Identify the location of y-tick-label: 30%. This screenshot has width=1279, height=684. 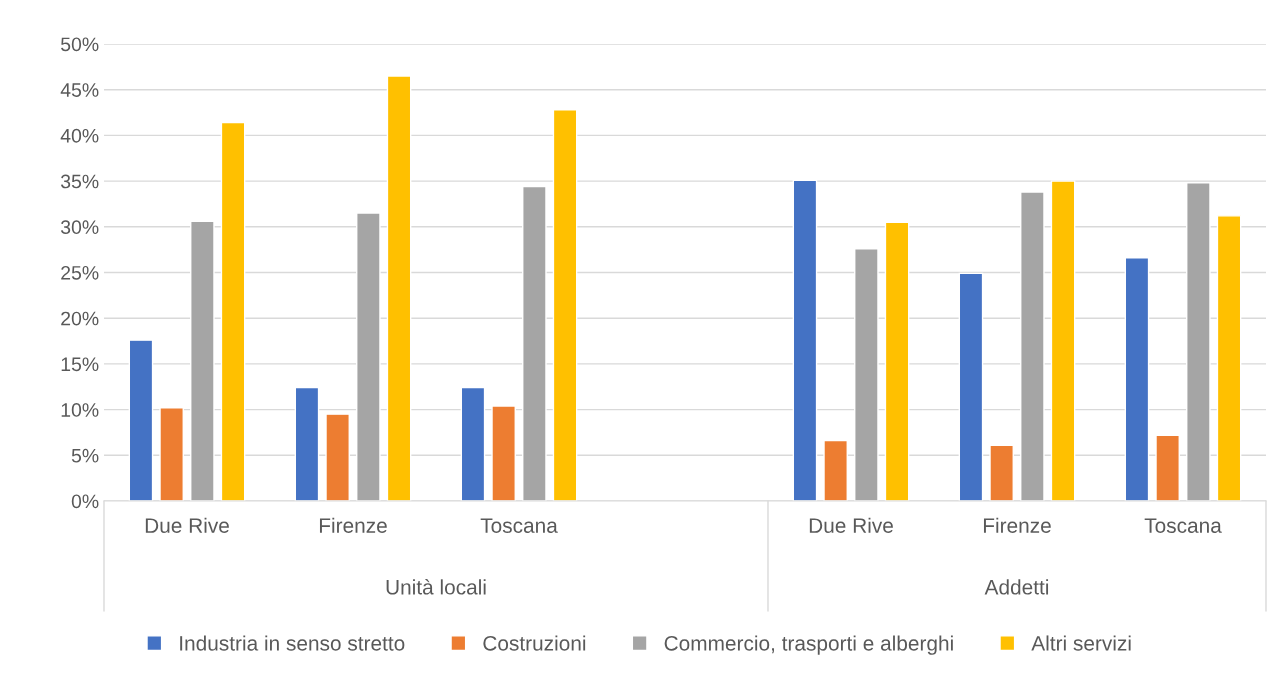
(79, 227).